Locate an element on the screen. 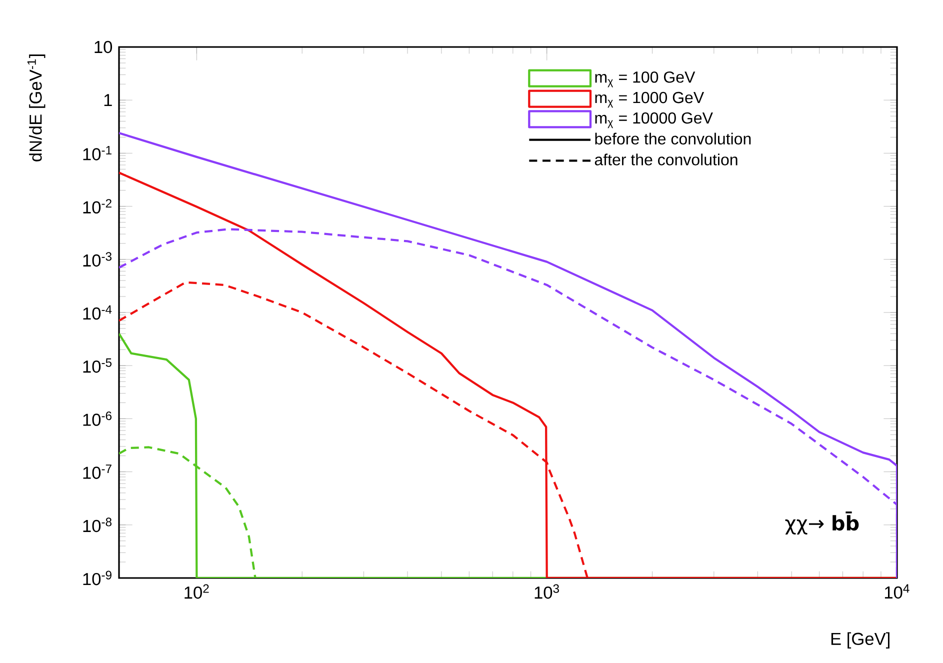 The image size is (943, 663). y-axis-title: dN/dE [GeV$^{-1}$] is located at coordinates (36, 108).